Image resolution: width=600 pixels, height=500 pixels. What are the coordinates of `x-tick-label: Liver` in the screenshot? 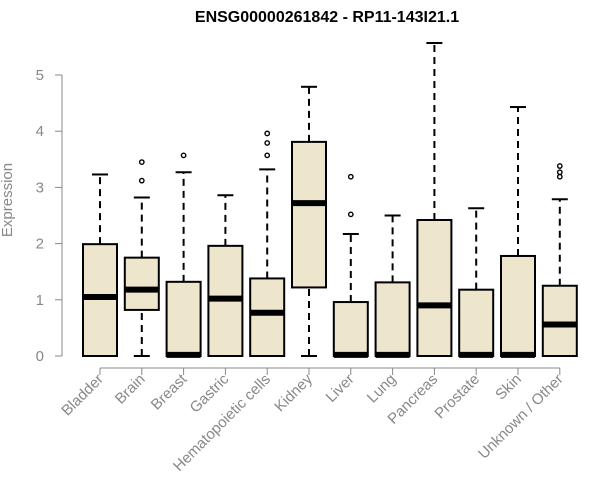 It's located at (340, 388).